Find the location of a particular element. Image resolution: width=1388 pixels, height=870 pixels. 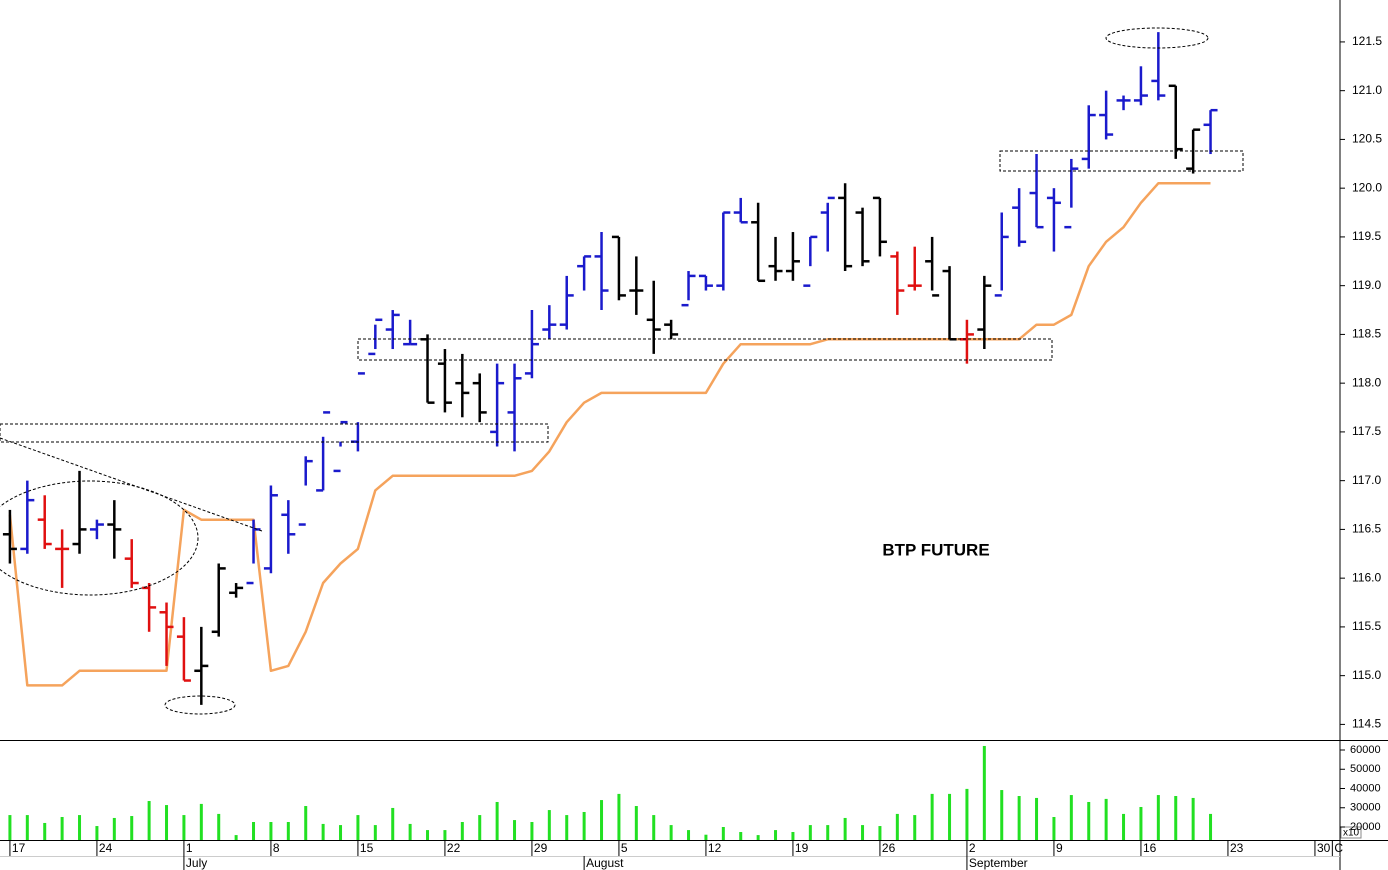

x-tick-label: 15 is located at coordinates (367, 848).